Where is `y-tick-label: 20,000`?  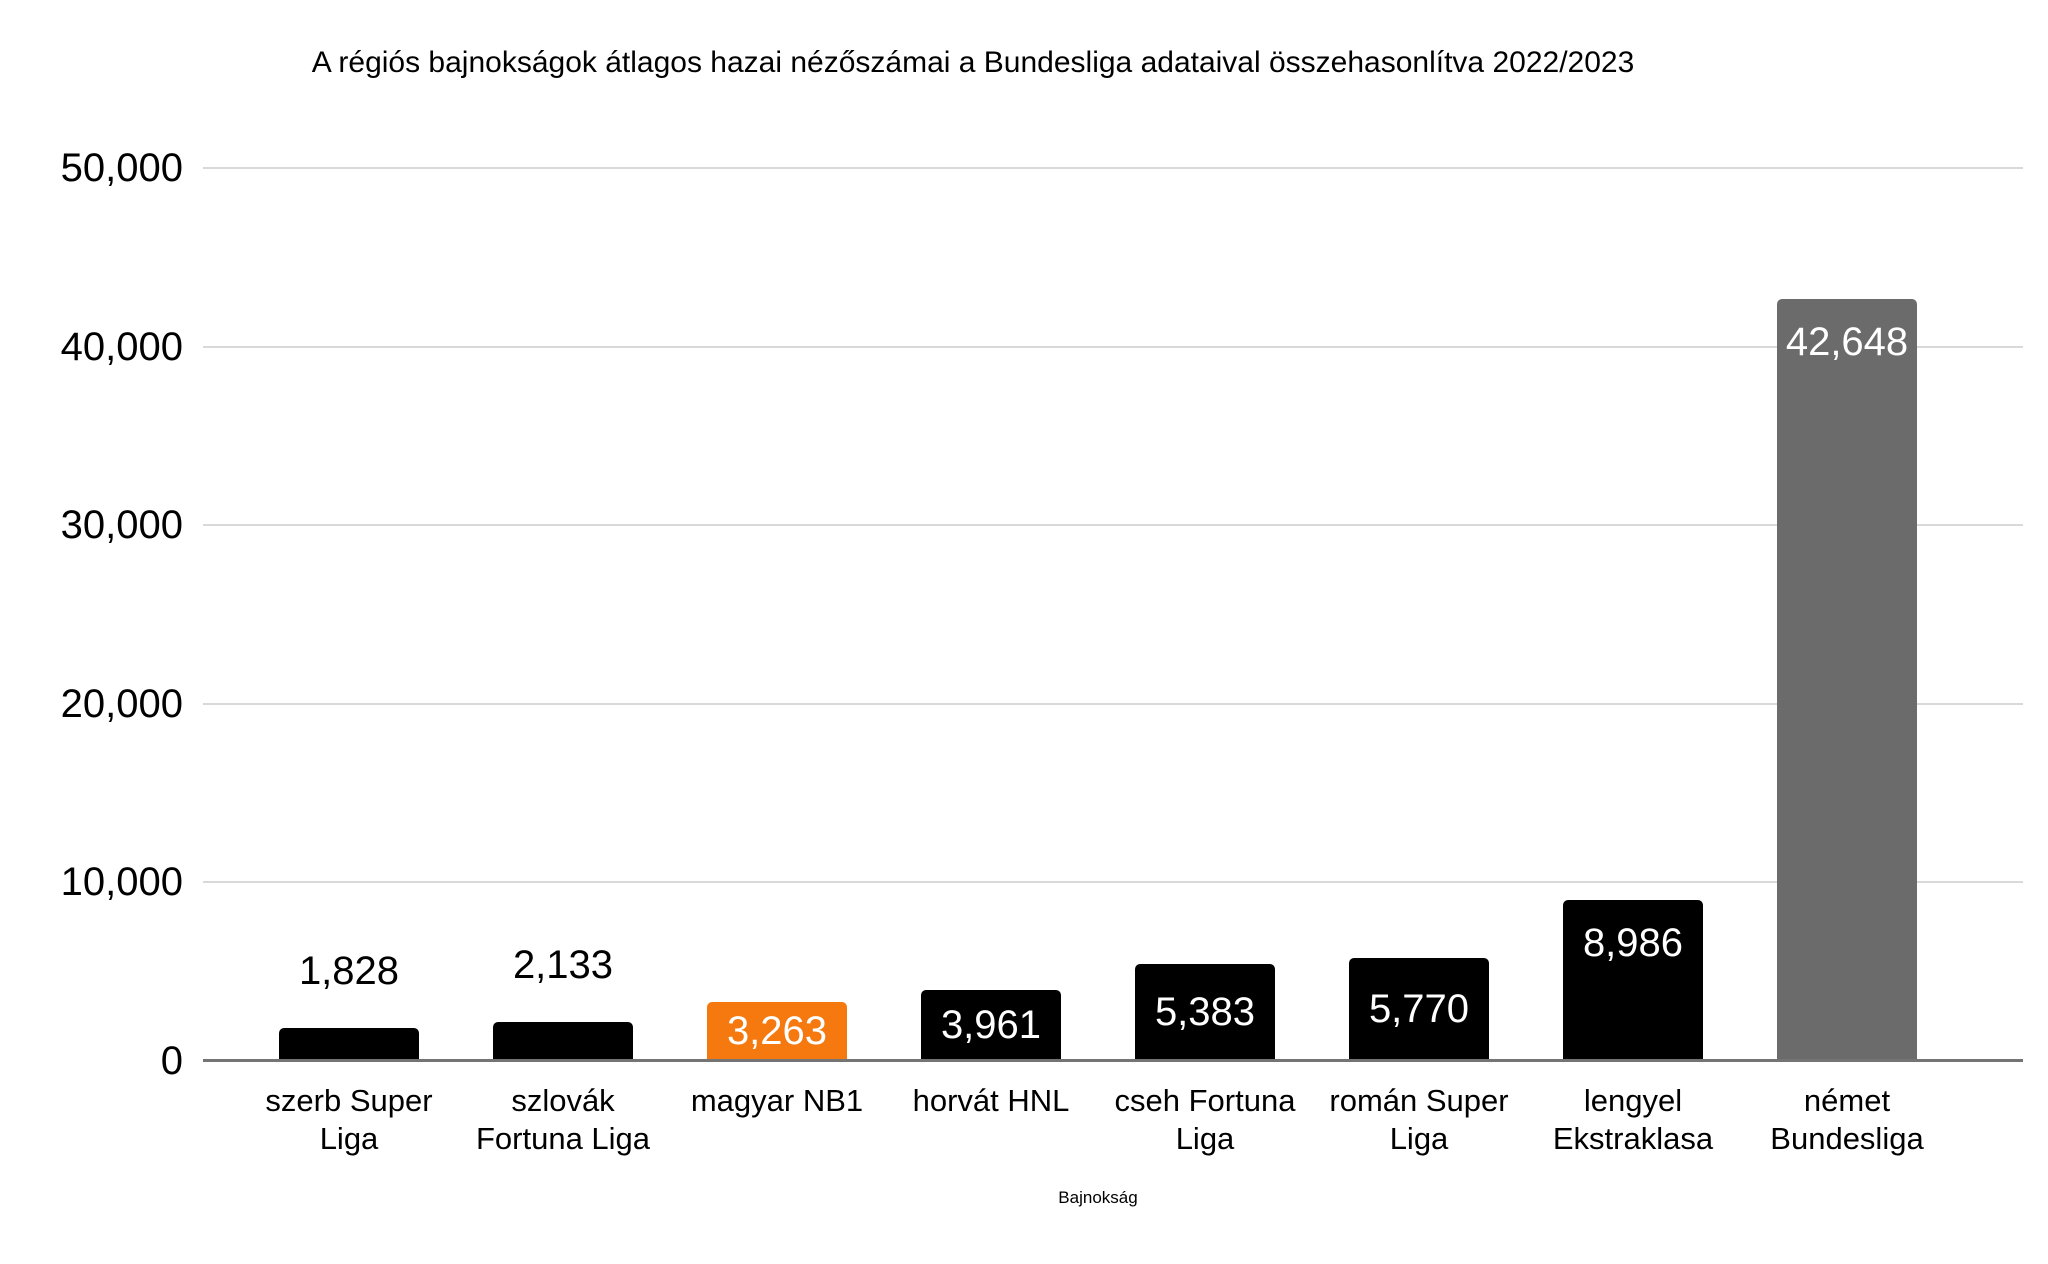
y-tick-label: 20,000 is located at coordinates (121, 703).